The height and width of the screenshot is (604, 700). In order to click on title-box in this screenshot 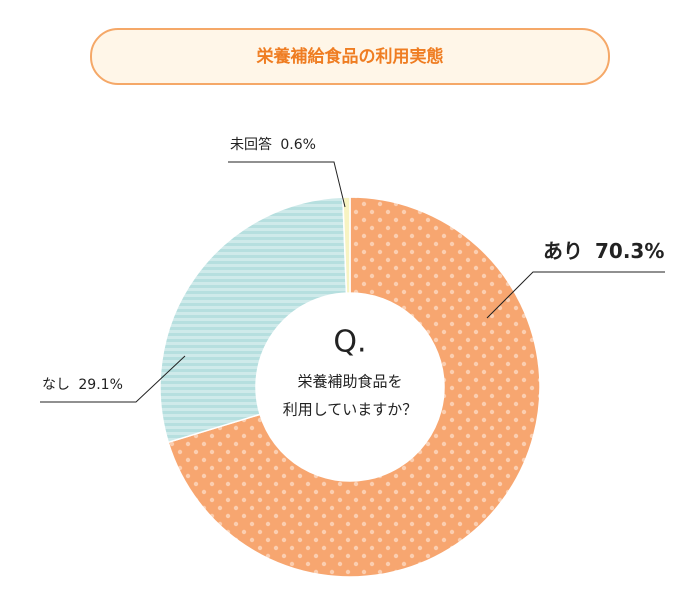, I will do `click(350, 56)`.